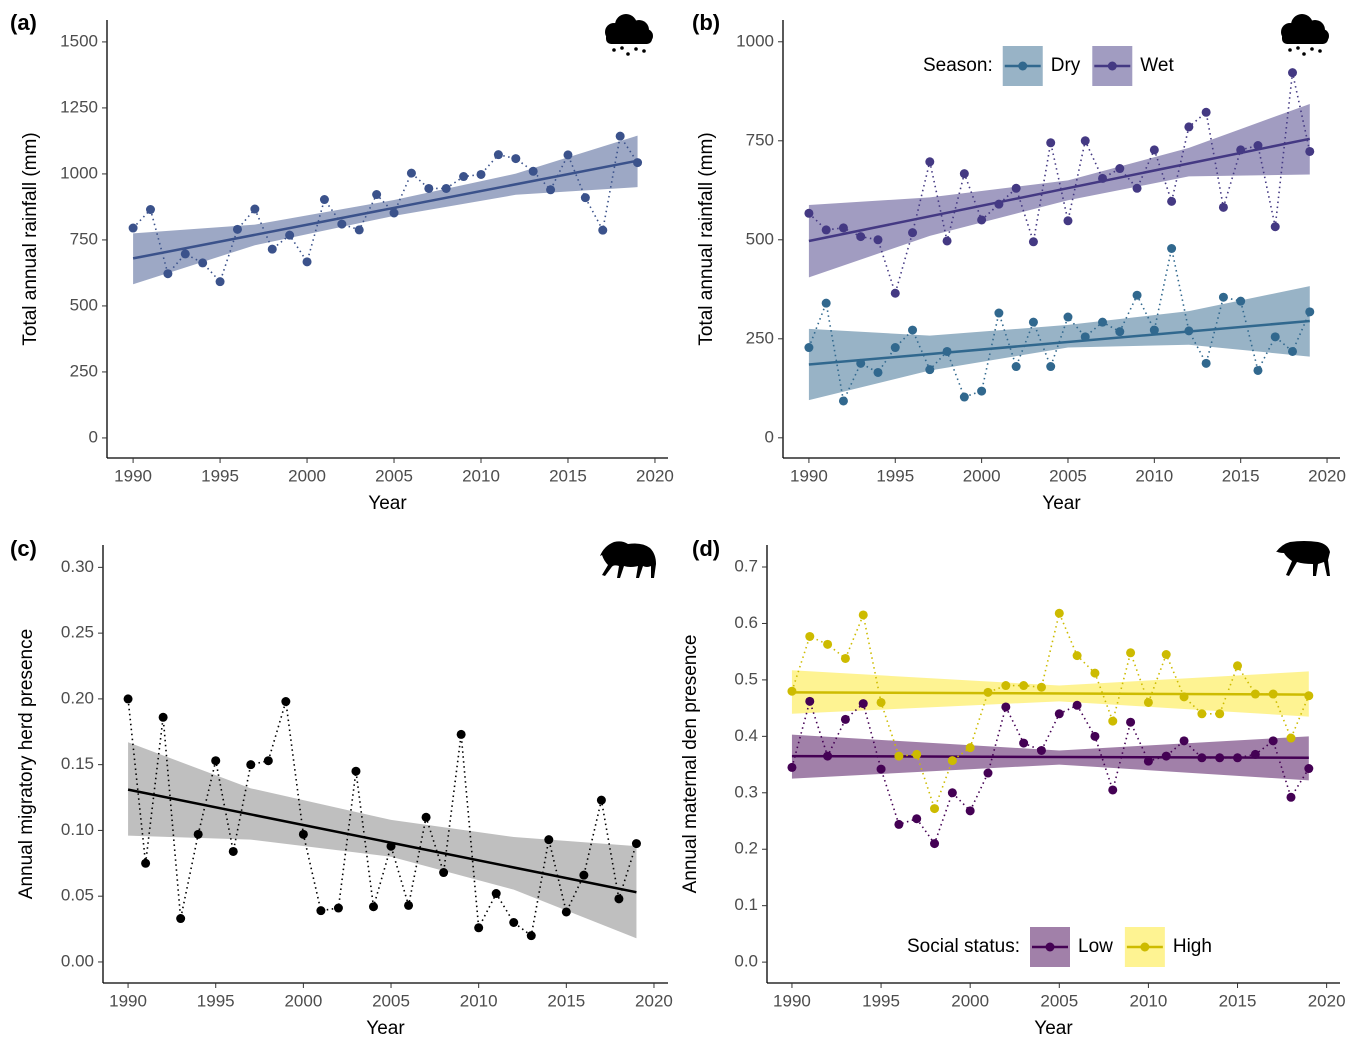 The height and width of the screenshot is (1040, 1362). I want to click on y-tick-label: 0.00, so click(77, 960).